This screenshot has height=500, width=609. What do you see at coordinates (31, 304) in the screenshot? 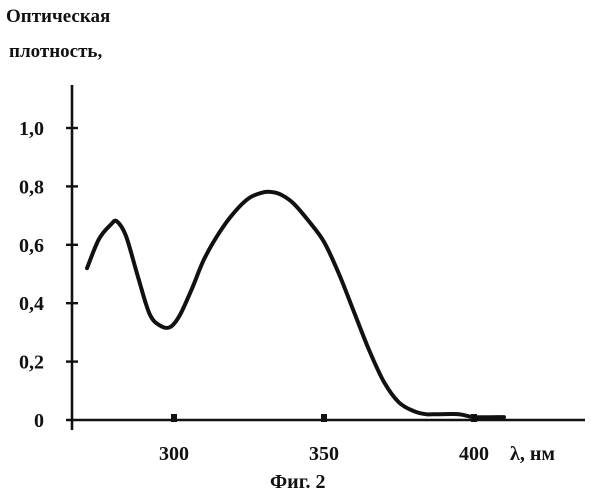
I see `y-tick-label: 0,4` at bounding box center [31, 304].